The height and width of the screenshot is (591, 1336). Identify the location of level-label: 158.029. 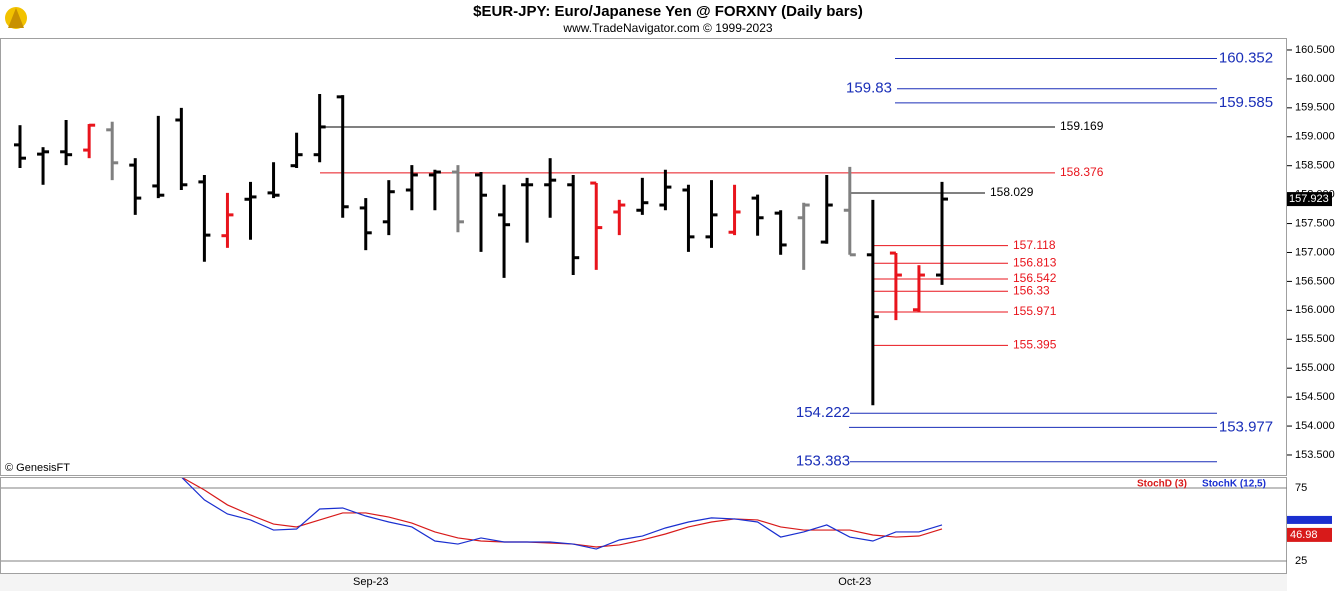
(1012, 192).